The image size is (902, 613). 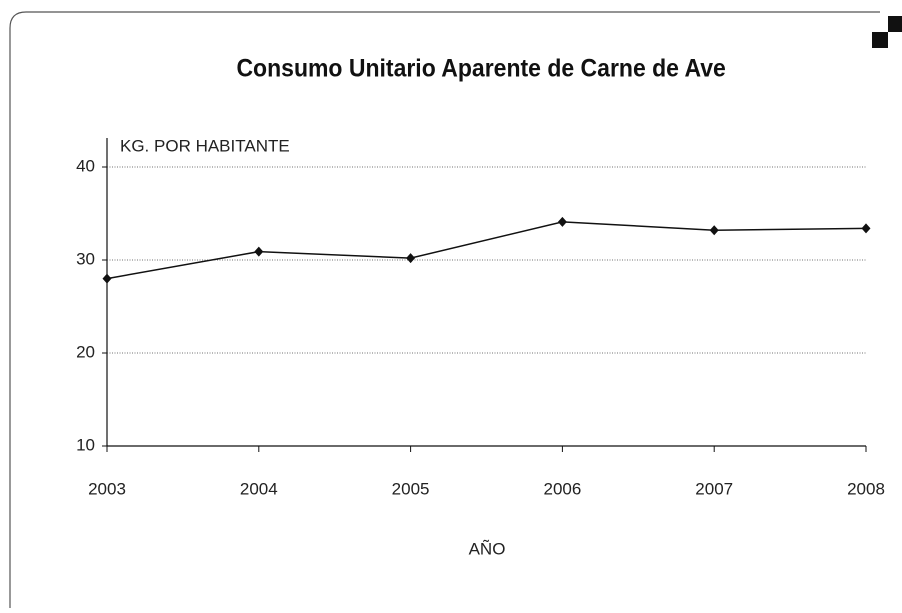 What do you see at coordinates (487, 548) in the screenshot?
I see `x-axis-label: AÑO` at bounding box center [487, 548].